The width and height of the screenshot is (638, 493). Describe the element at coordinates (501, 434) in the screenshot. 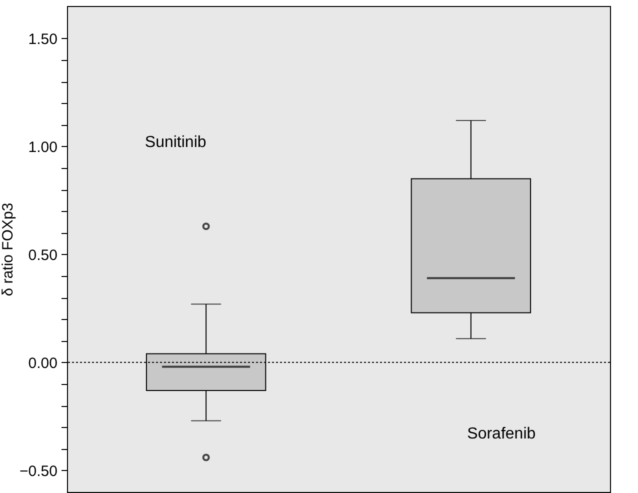

I see `annotation: Sorafenib` at that location.